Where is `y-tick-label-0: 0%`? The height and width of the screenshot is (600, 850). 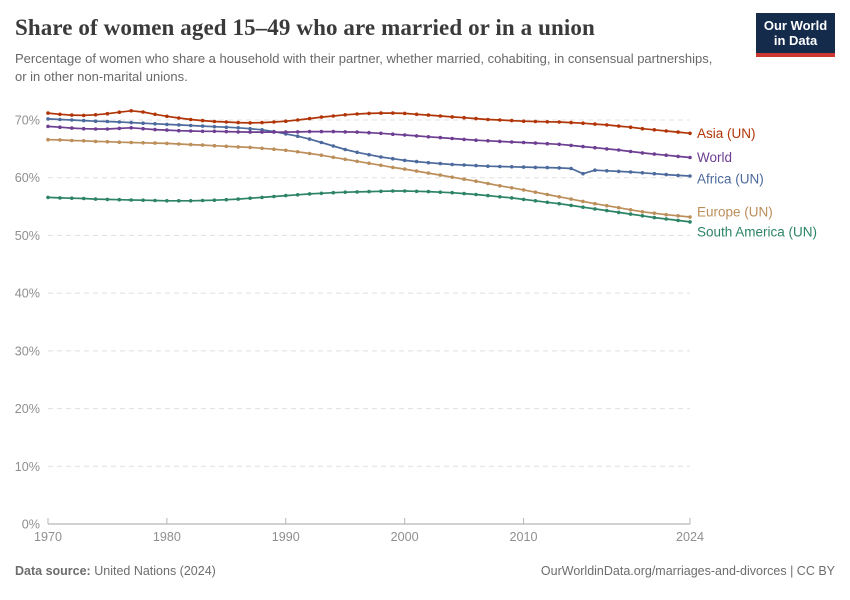 y-tick-label-0: 0% is located at coordinates (31, 525).